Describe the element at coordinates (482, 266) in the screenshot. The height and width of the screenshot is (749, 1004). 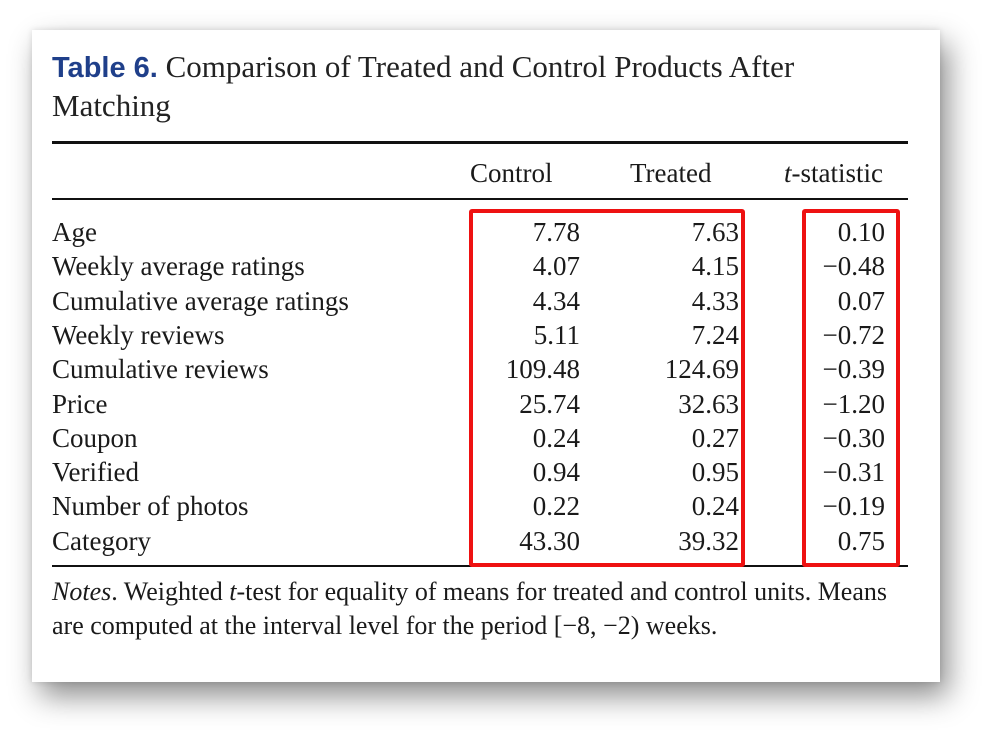
I see `table-row: Weekly average ratings 4.07 4.15 −0.48` at that location.